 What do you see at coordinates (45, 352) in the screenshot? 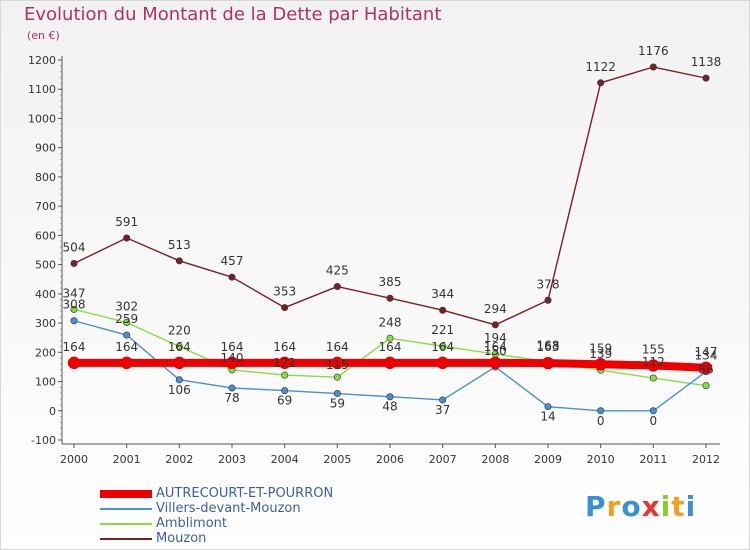
I see `y-tick-label: 200` at bounding box center [45, 352].